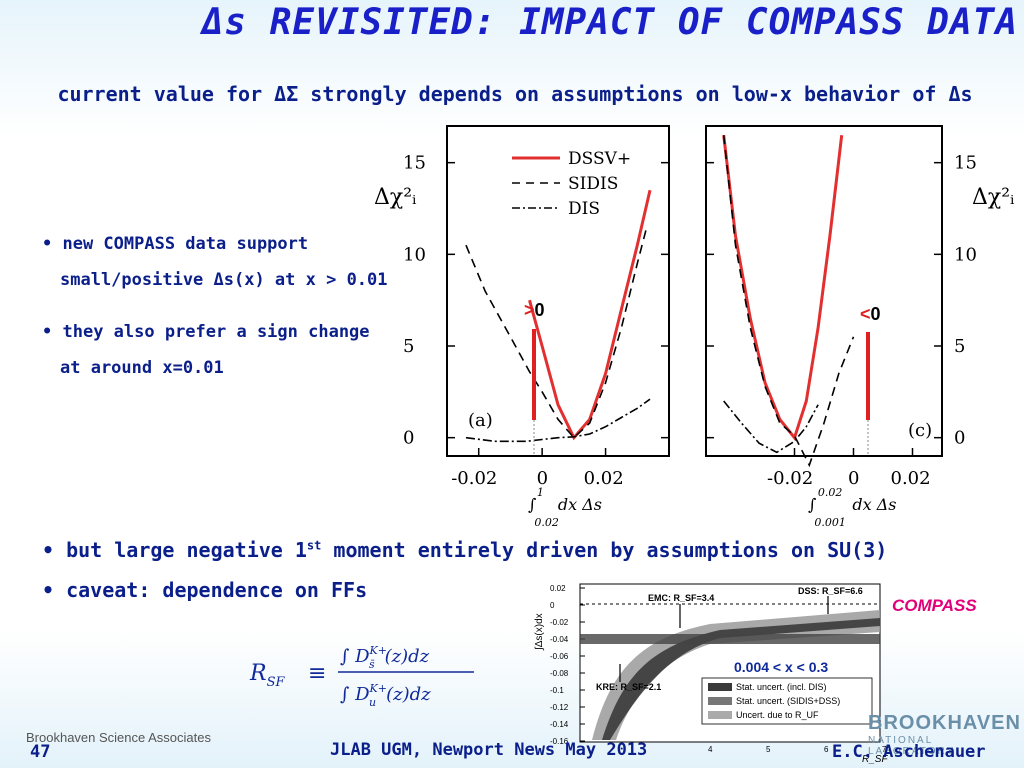 This screenshot has width=1024, height=768. What do you see at coordinates (559, 707) in the screenshot?
I see `compass-ytick-label: -0.12` at bounding box center [559, 707].